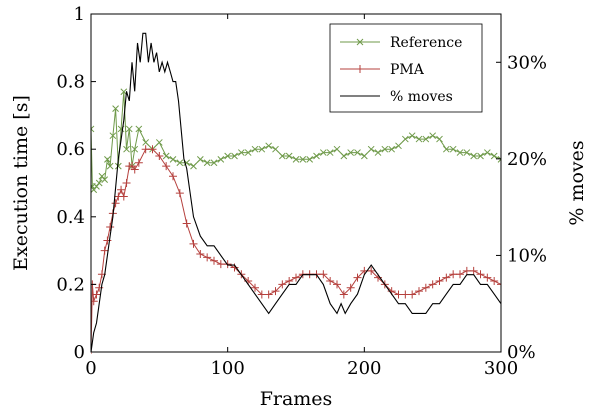  Describe the element at coordinates (527, 62) in the screenshot. I see `y2-tick-label: 30%` at that location.